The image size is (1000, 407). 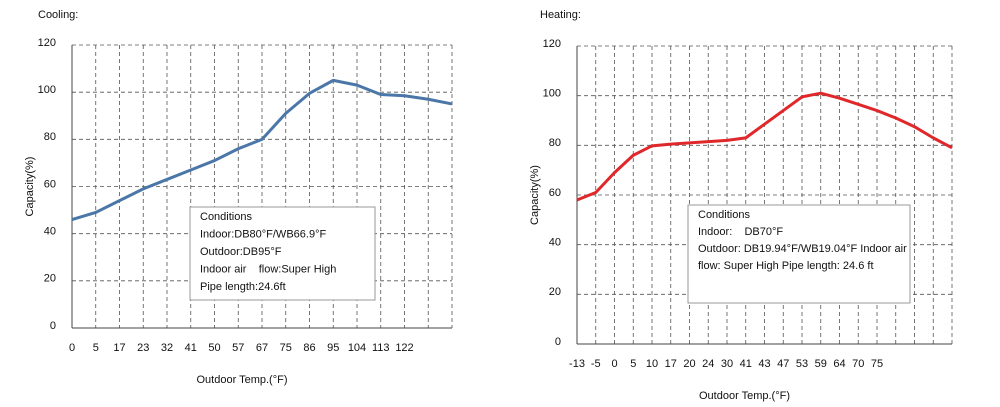 I want to click on x-tick-label: 47, so click(x=783, y=364).